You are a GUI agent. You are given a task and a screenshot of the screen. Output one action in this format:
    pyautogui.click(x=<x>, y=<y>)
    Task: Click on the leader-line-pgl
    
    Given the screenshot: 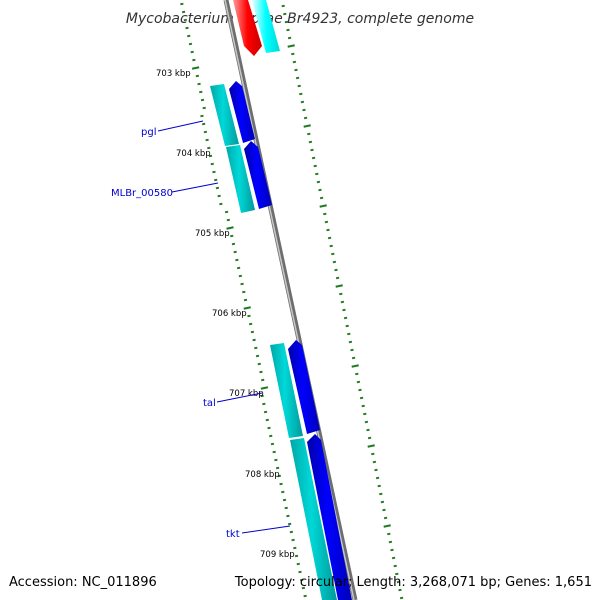 What is the action you would take?
    pyautogui.click(x=180, y=126)
    